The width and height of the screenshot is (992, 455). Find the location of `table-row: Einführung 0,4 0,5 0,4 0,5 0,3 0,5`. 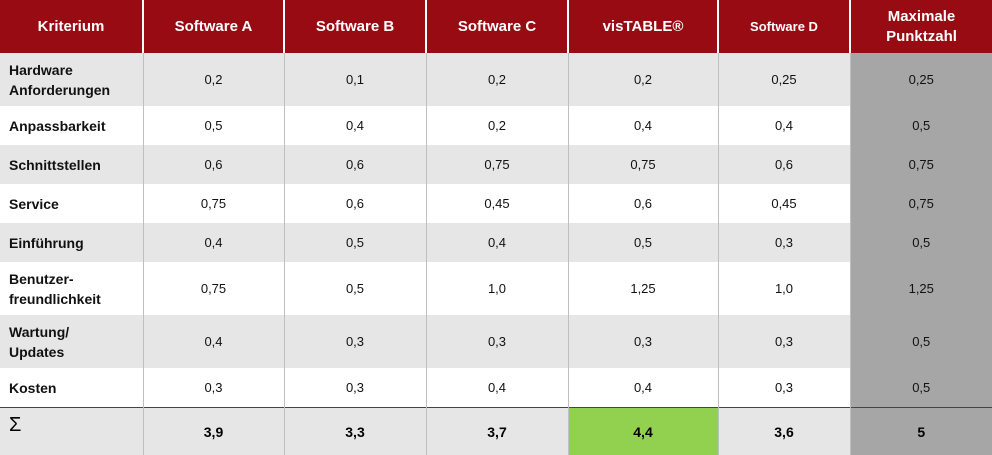

table-row: Einführung 0,4 0,5 0,4 0,5 0,3 0,5 is located at coordinates (496, 242).